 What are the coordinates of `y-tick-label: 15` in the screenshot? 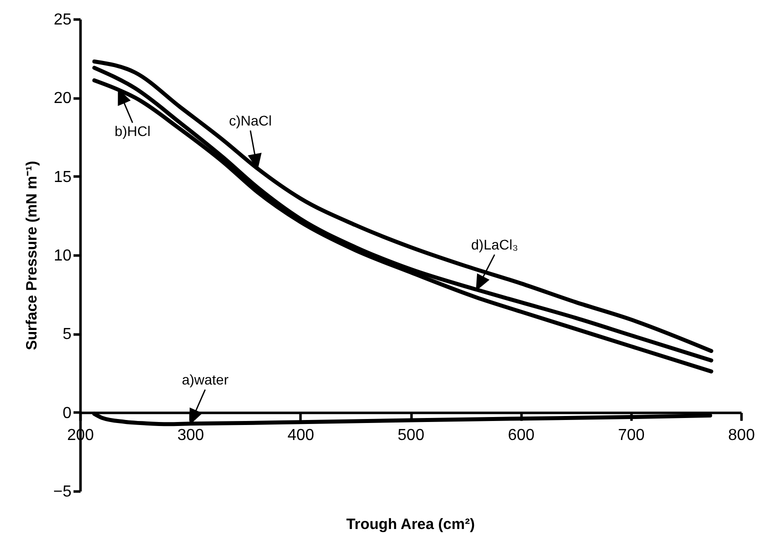 It's located at (63, 177).